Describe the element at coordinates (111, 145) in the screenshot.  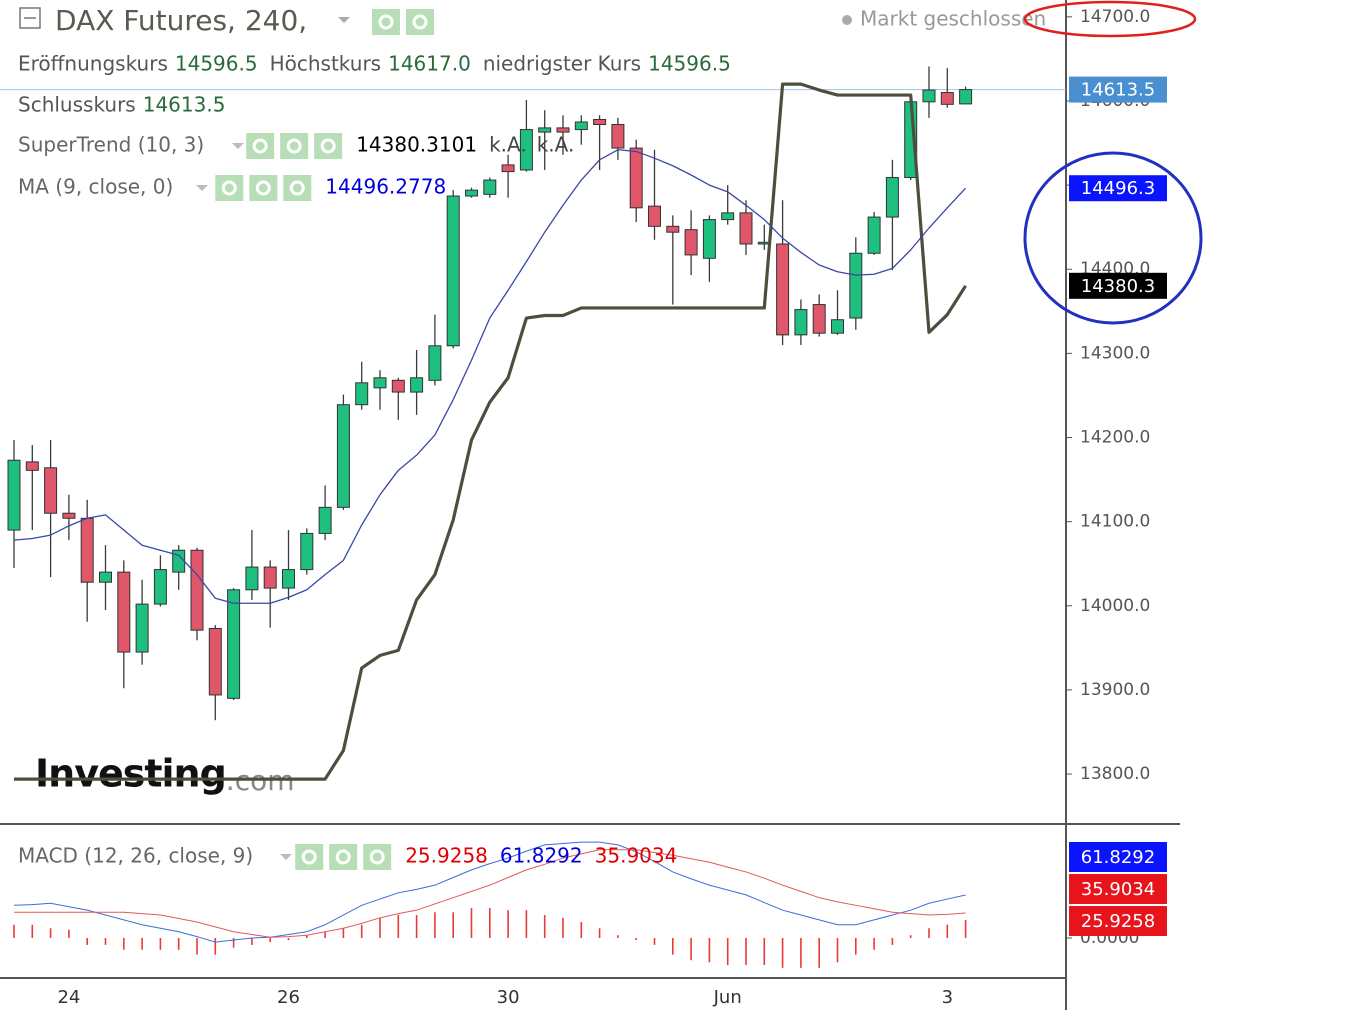
I see `indicator-name: SuperTrend (10, 3)` at that location.